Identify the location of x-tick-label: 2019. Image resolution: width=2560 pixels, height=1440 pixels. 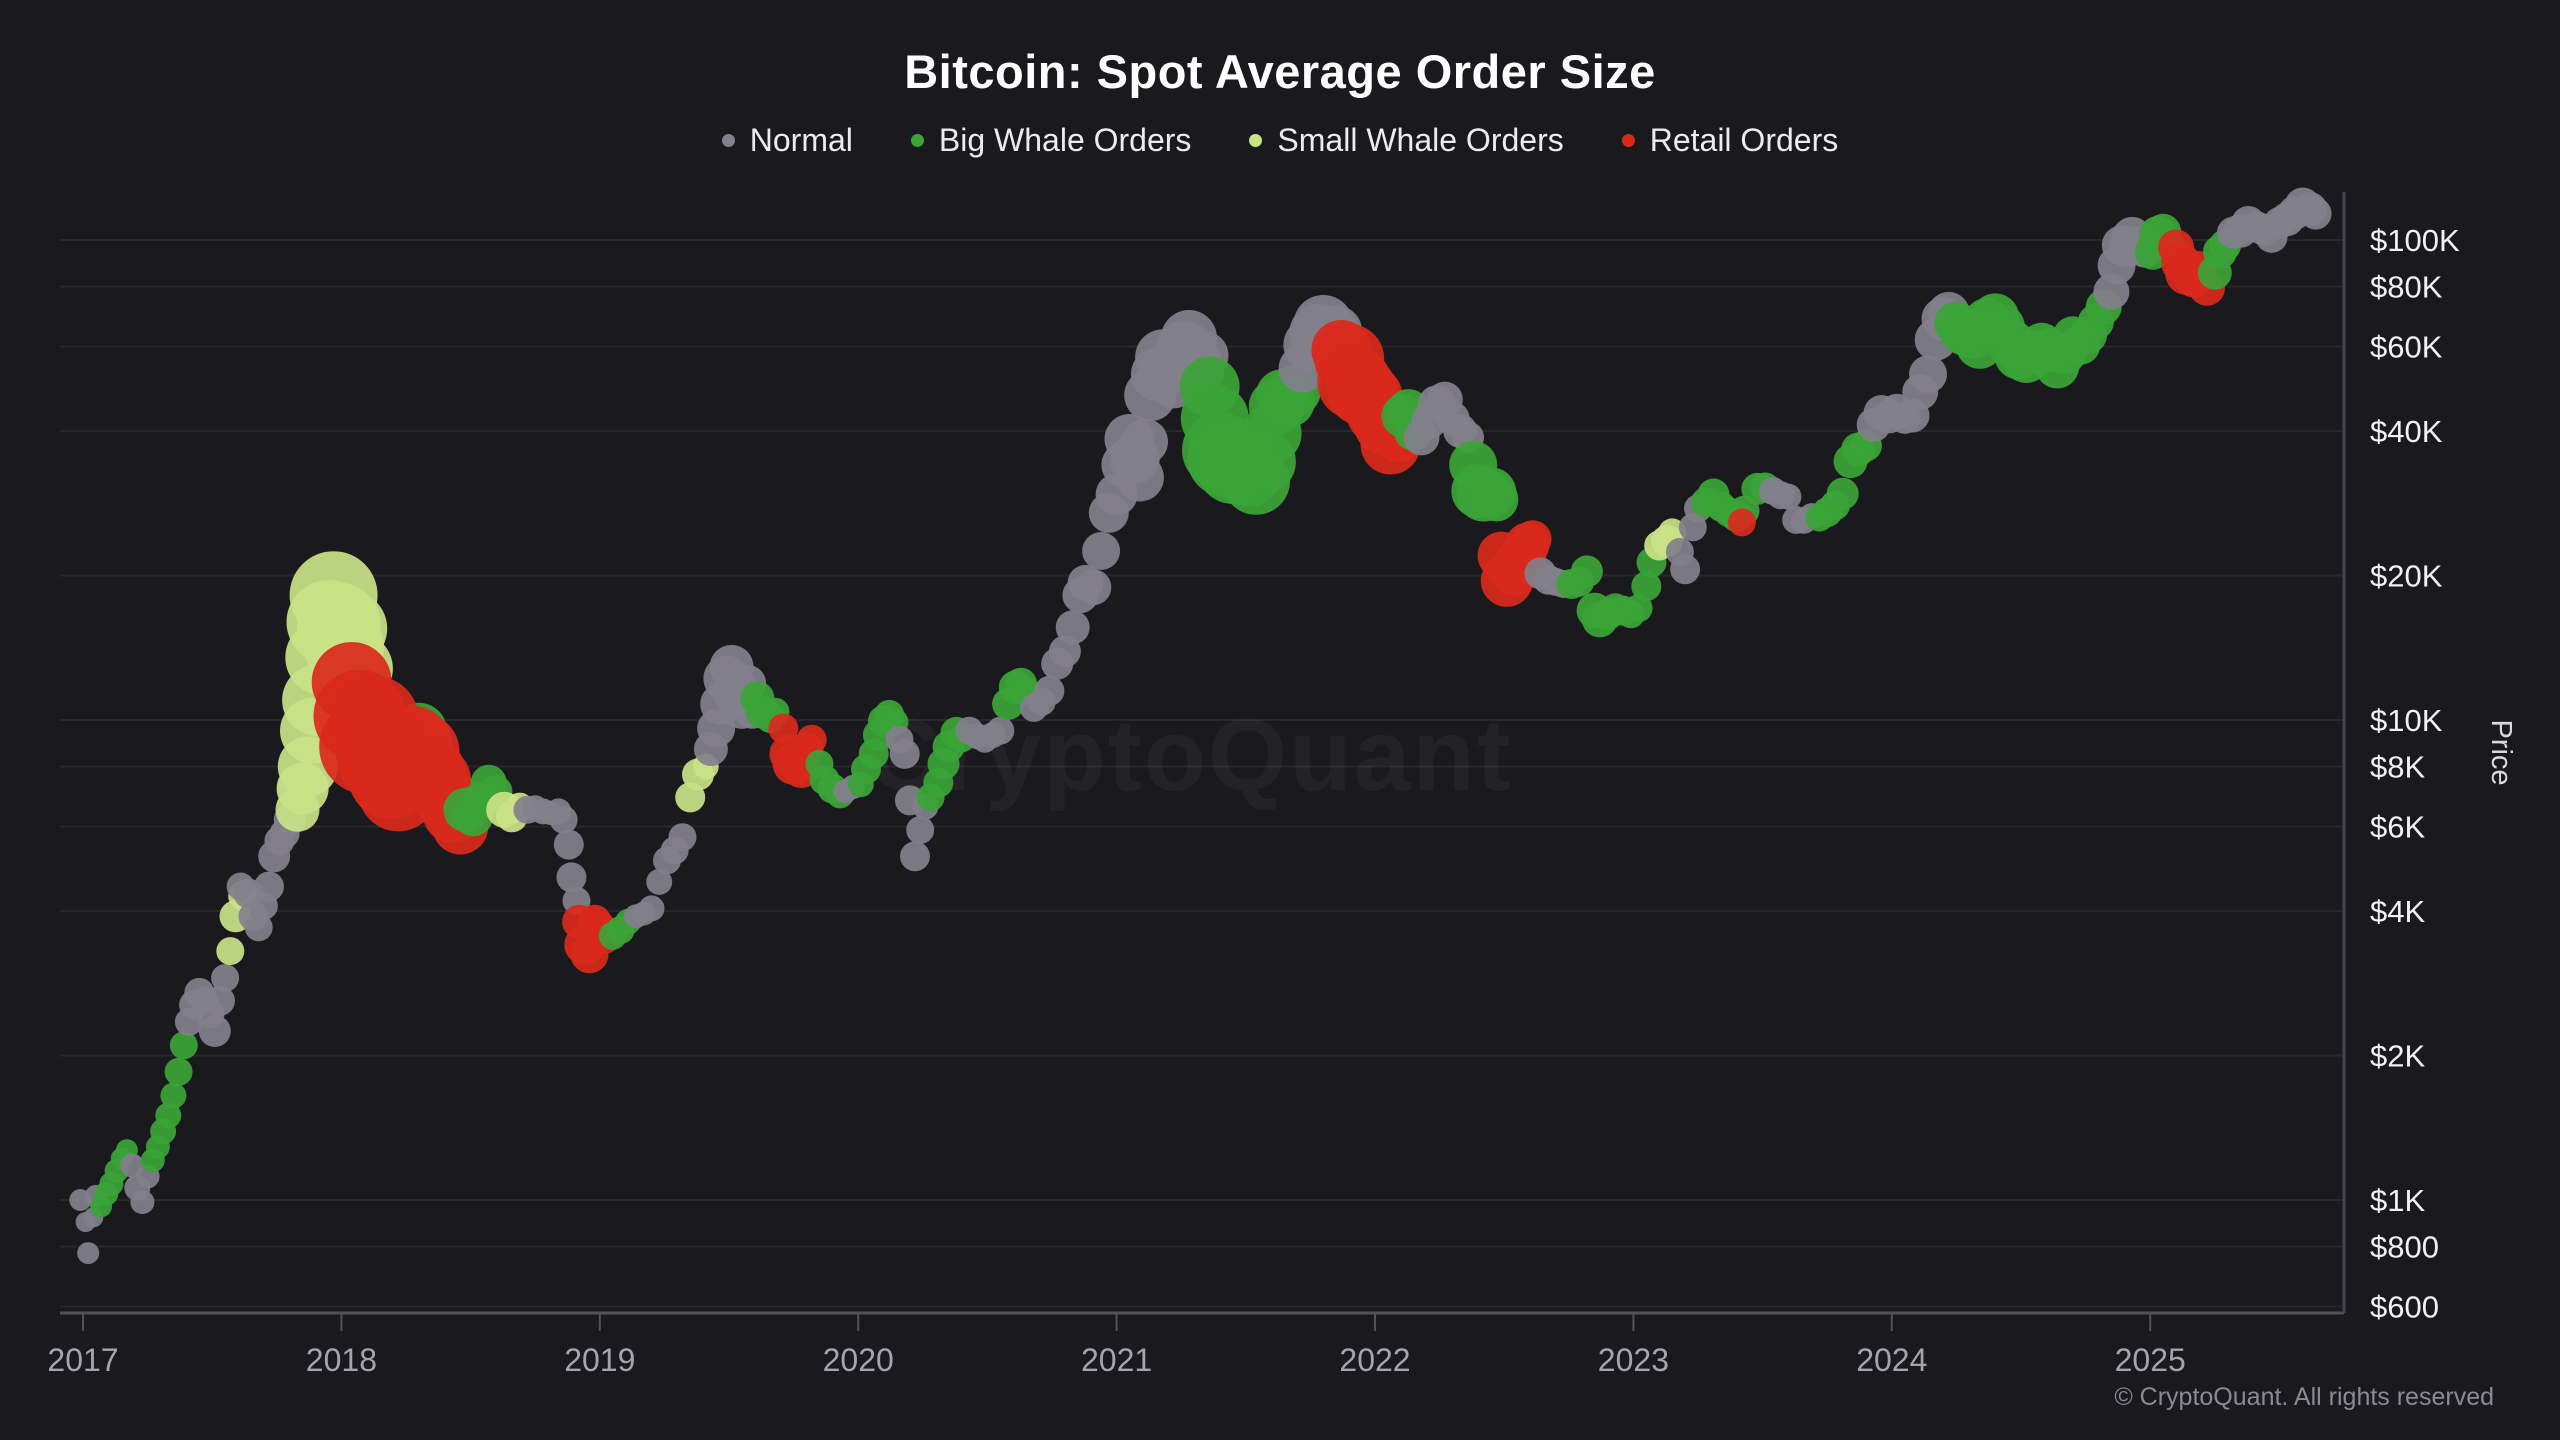
(599, 1360).